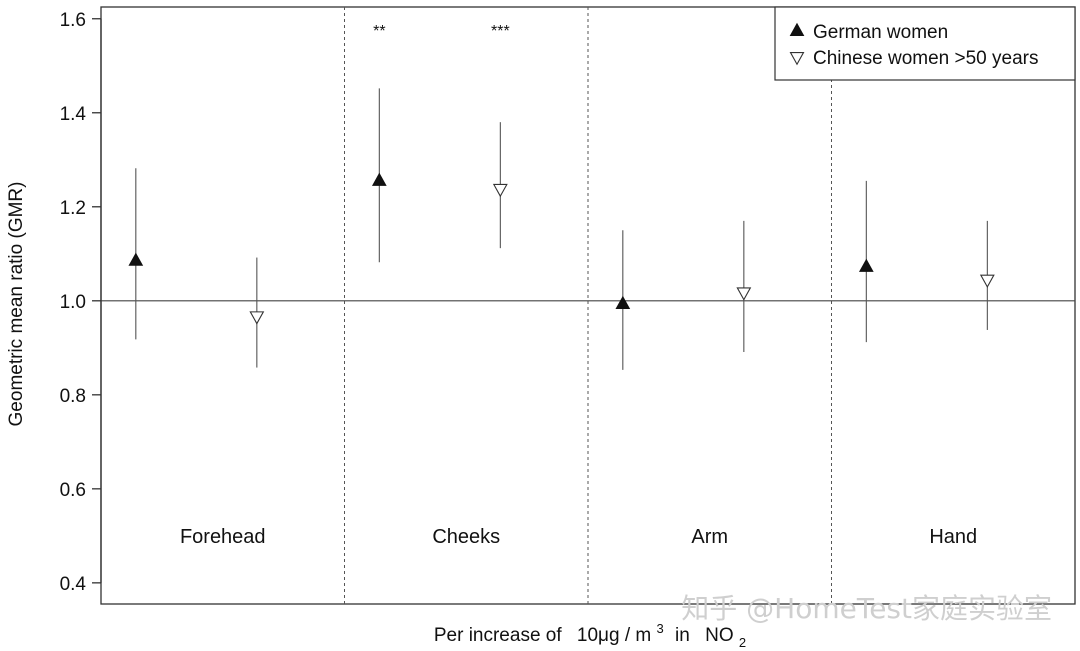  I want to click on x-axis-title-pollutant-sub: 2, so click(742, 642).